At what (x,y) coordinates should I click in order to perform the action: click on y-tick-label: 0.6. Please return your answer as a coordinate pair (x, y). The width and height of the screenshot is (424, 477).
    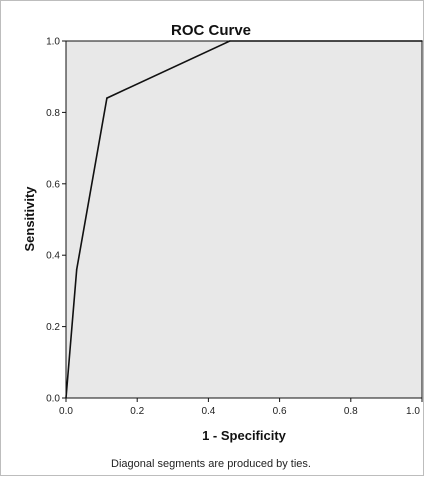
    Looking at the image, I should click on (53, 184).